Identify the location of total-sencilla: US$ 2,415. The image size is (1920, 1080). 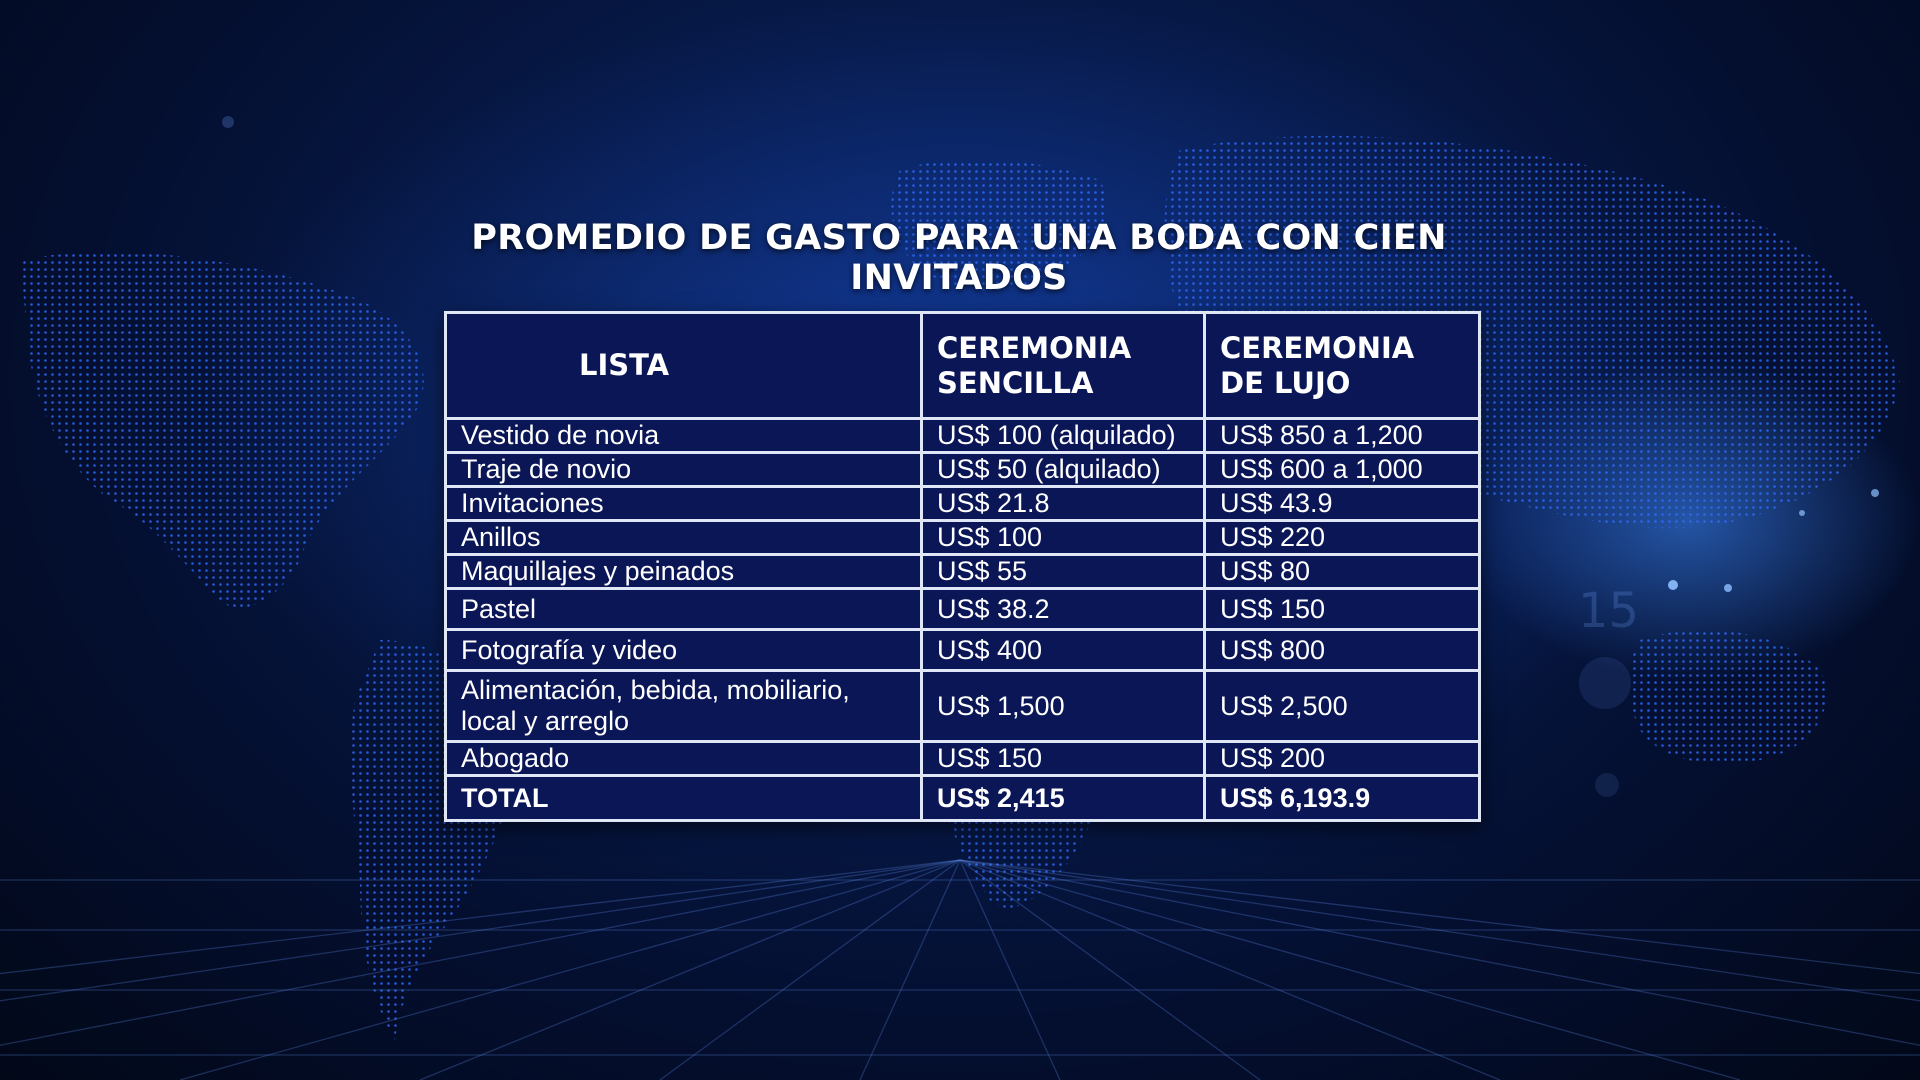
(1063, 798).